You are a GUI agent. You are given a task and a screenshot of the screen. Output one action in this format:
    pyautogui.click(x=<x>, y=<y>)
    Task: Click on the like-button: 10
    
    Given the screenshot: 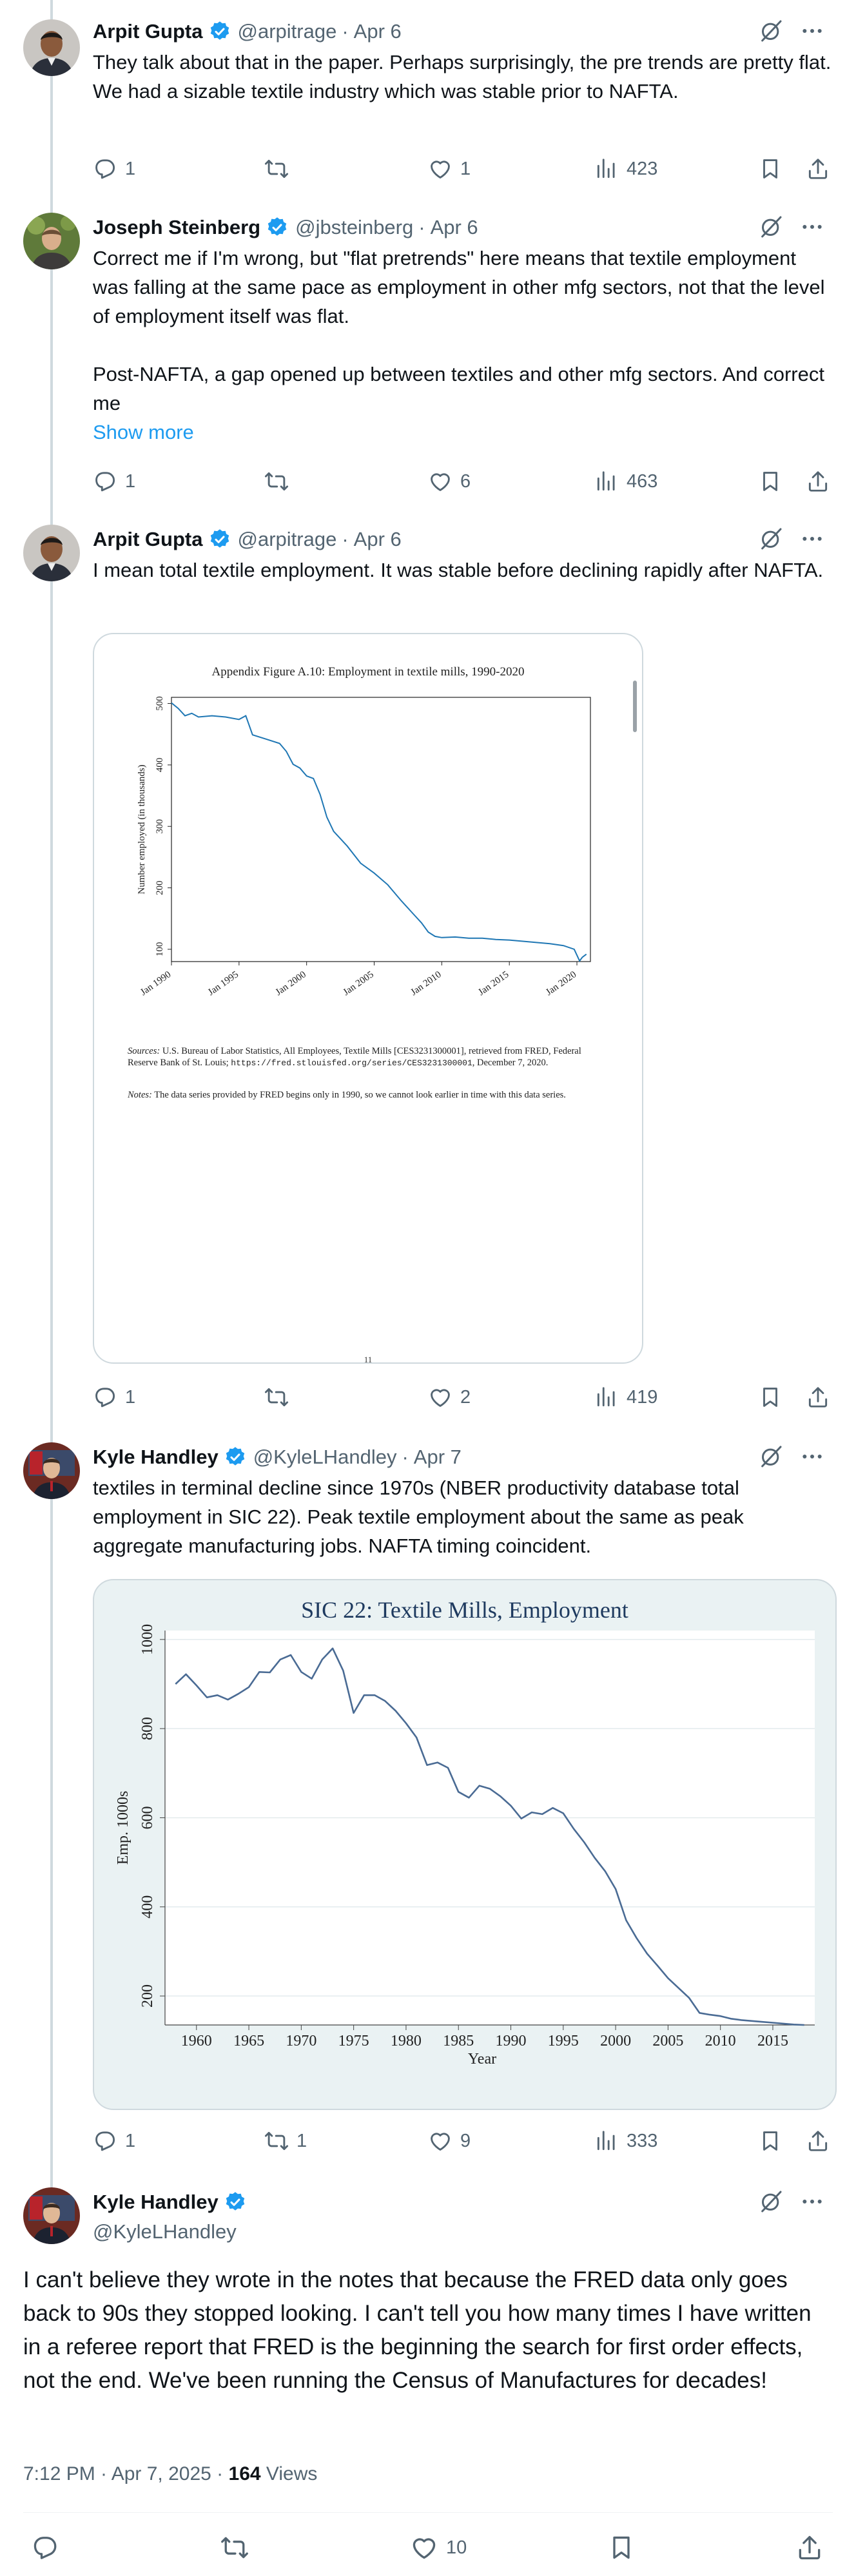 What is the action you would take?
    pyautogui.click(x=438, y=2548)
    